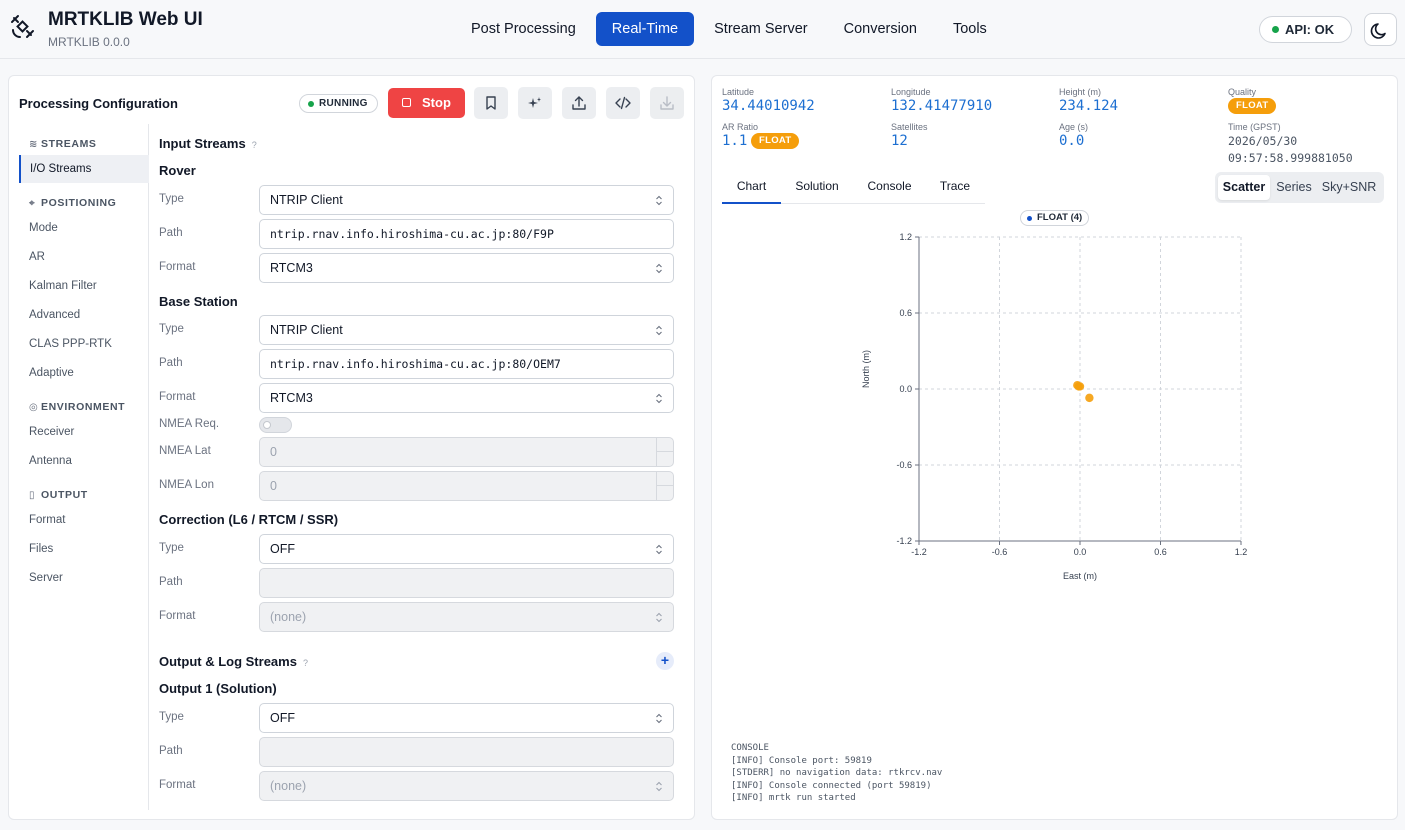  Describe the element at coordinates (1290, 158) in the screenshot. I see `time-clock: 09:57:58.999881050` at that location.